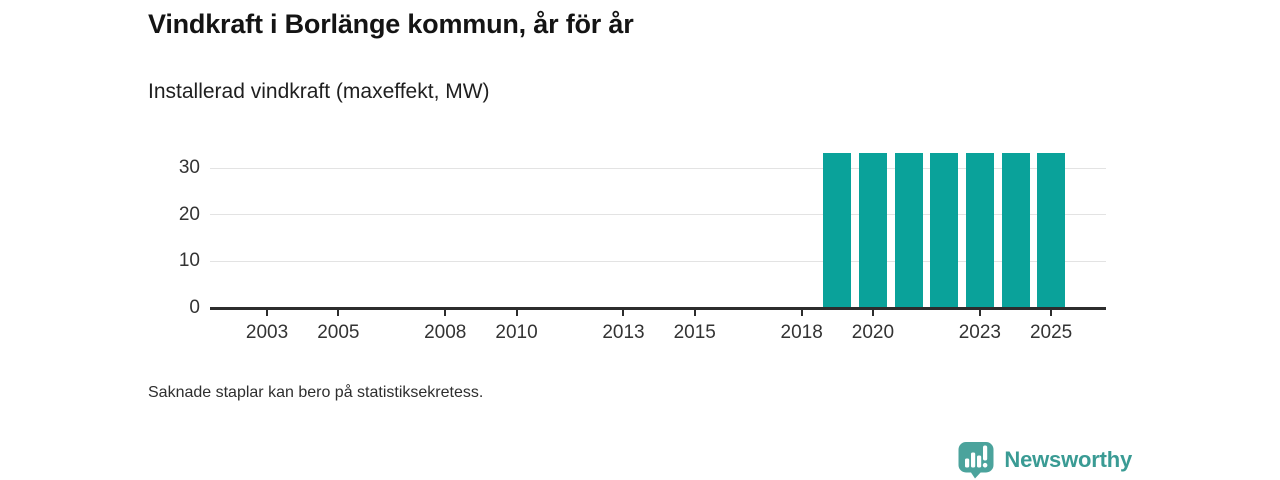 This screenshot has height=480, width=1280. I want to click on x-axis-label-2020: 2020, so click(873, 332).